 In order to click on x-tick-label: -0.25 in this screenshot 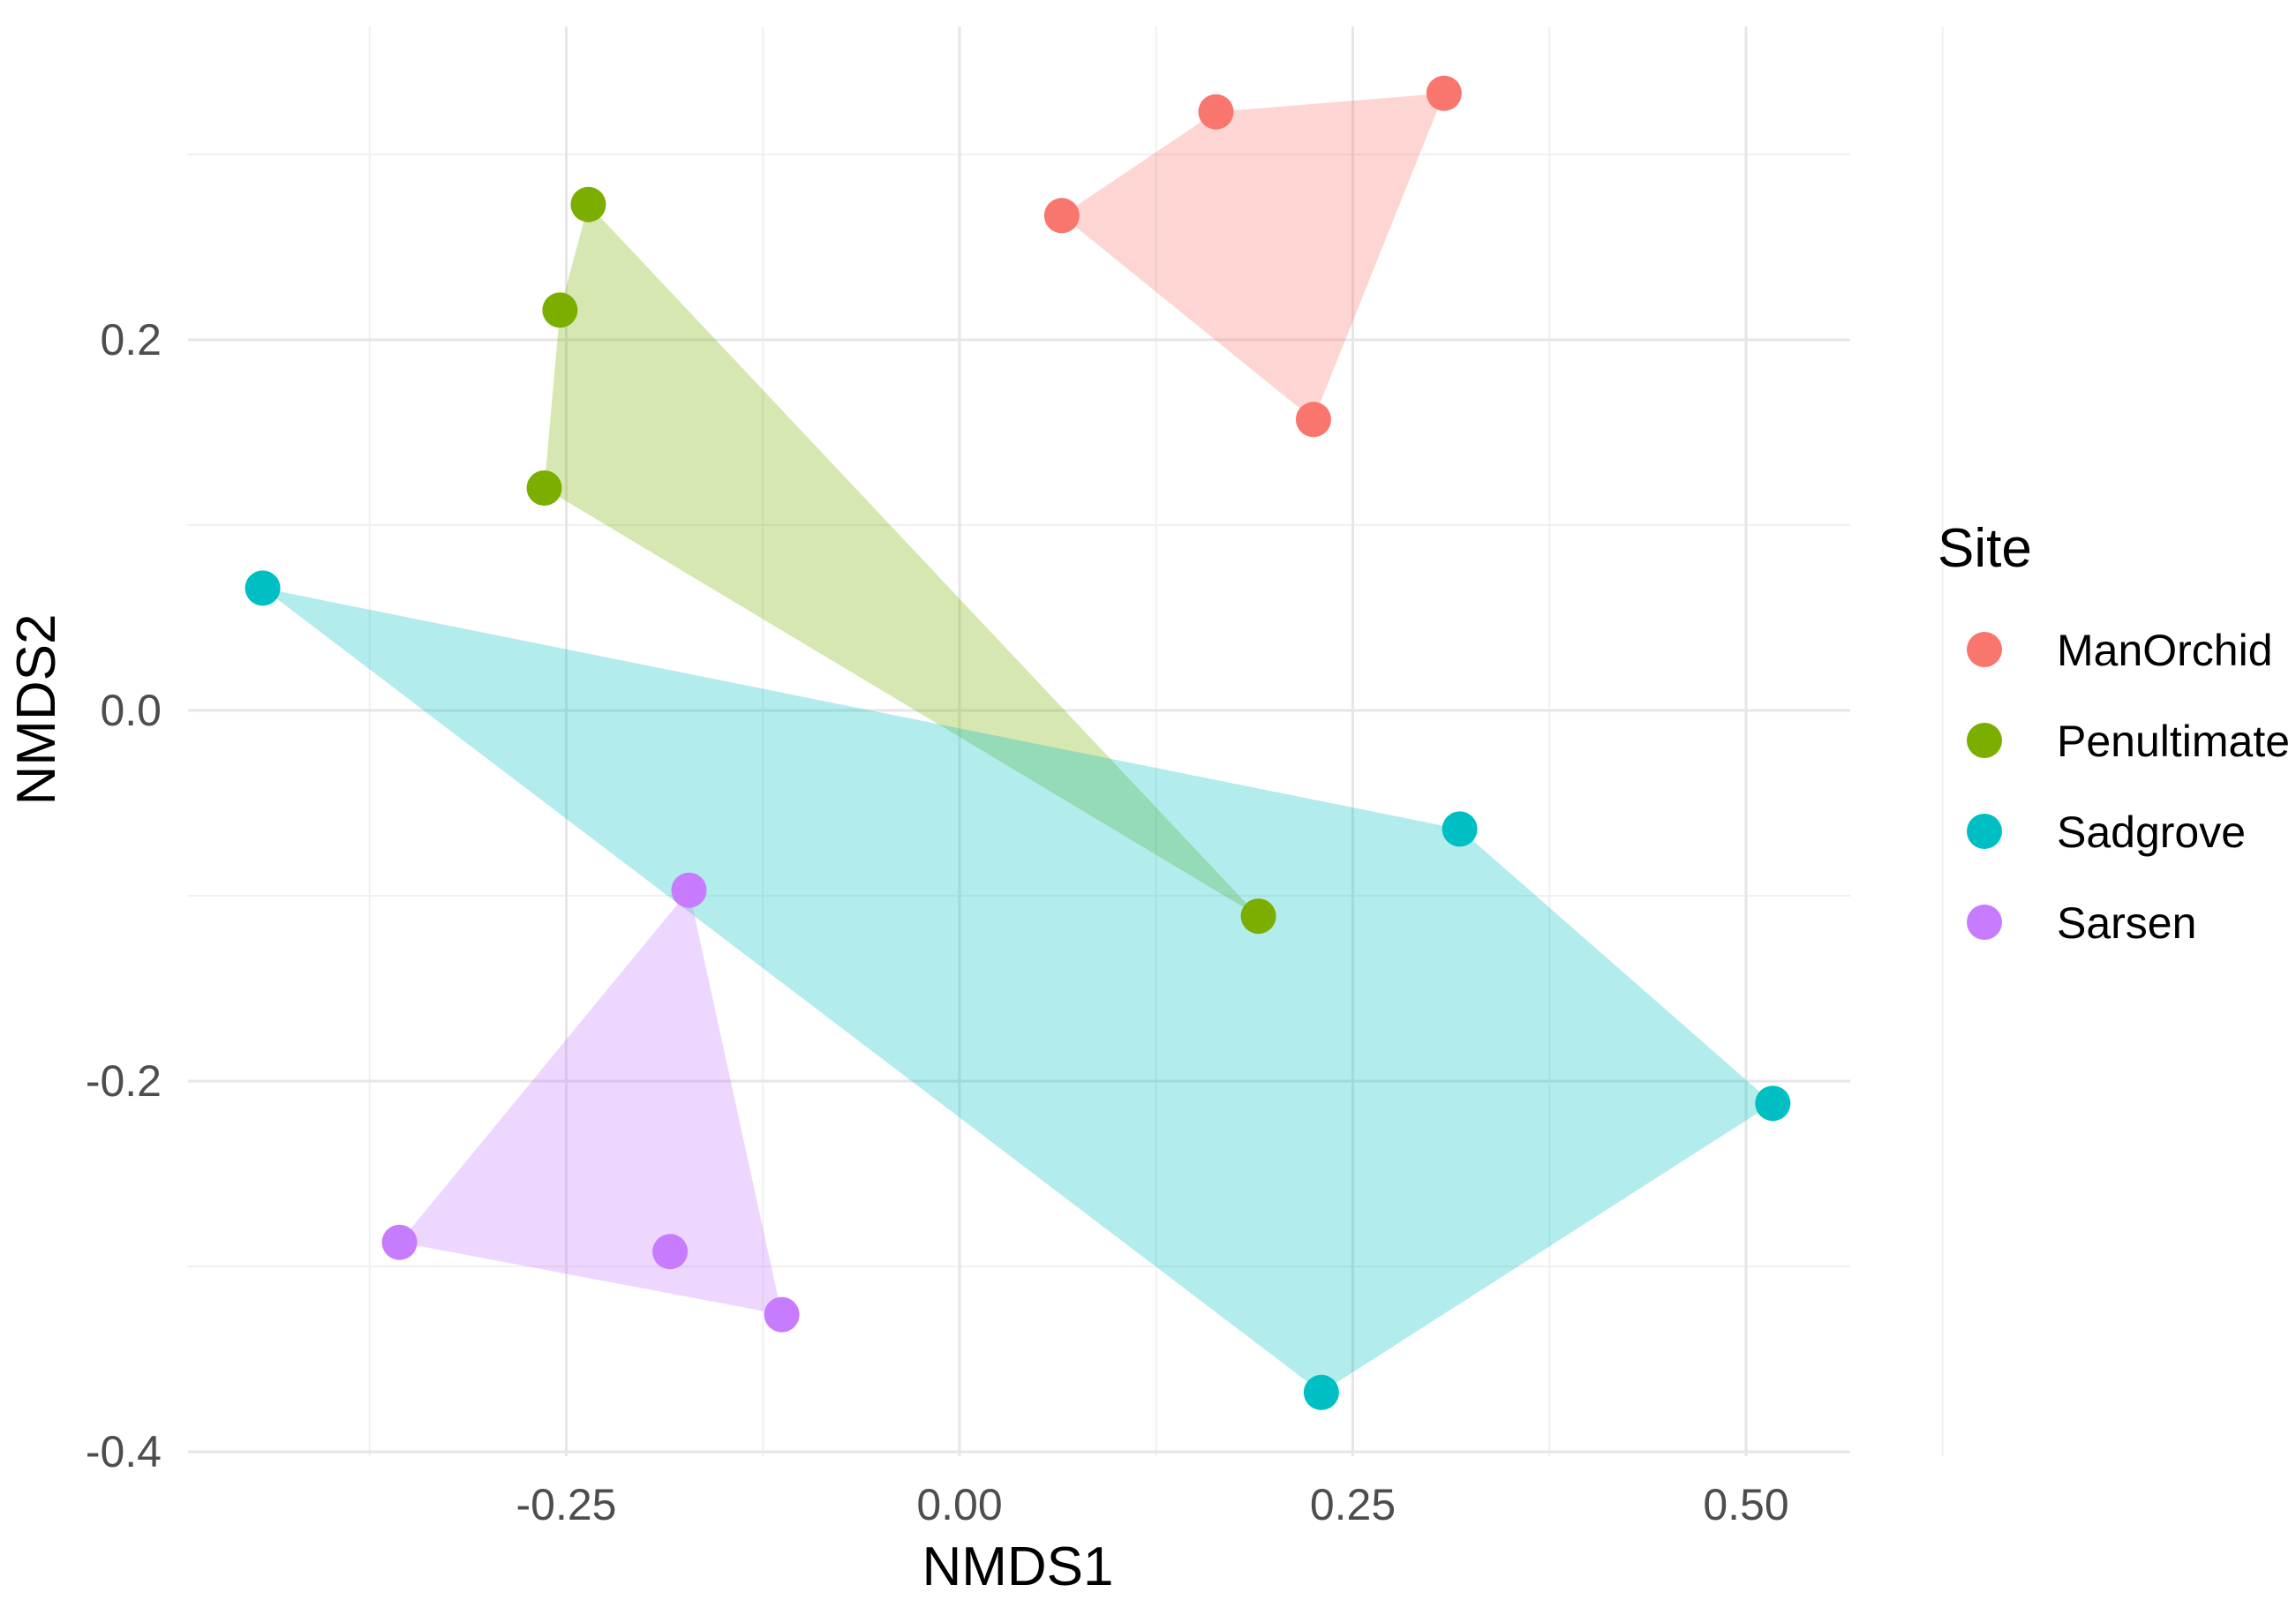, I will do `click(566, 1504)`.